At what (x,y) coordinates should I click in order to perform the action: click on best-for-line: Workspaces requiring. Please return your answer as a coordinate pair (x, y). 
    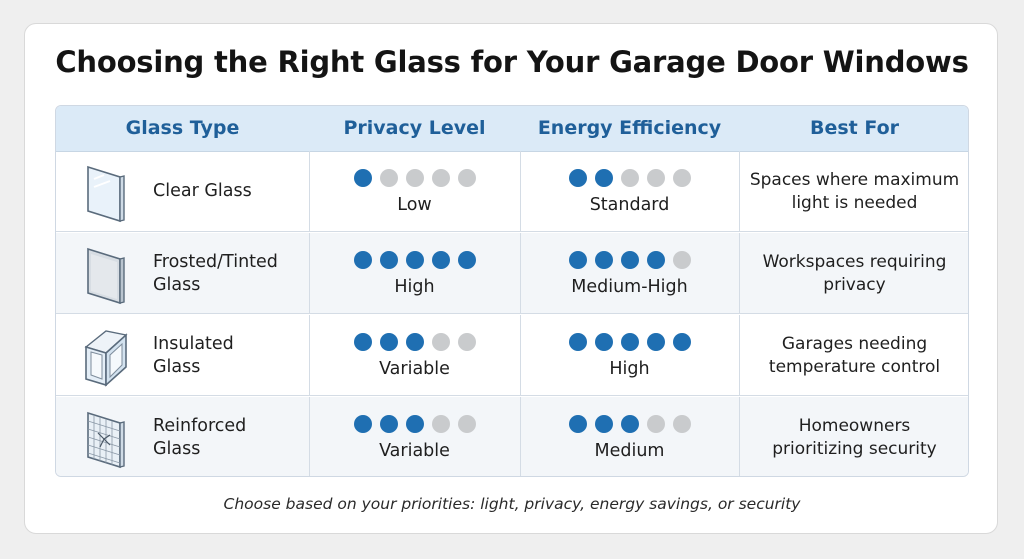
    Looking at the image, I should click on (854, 261).